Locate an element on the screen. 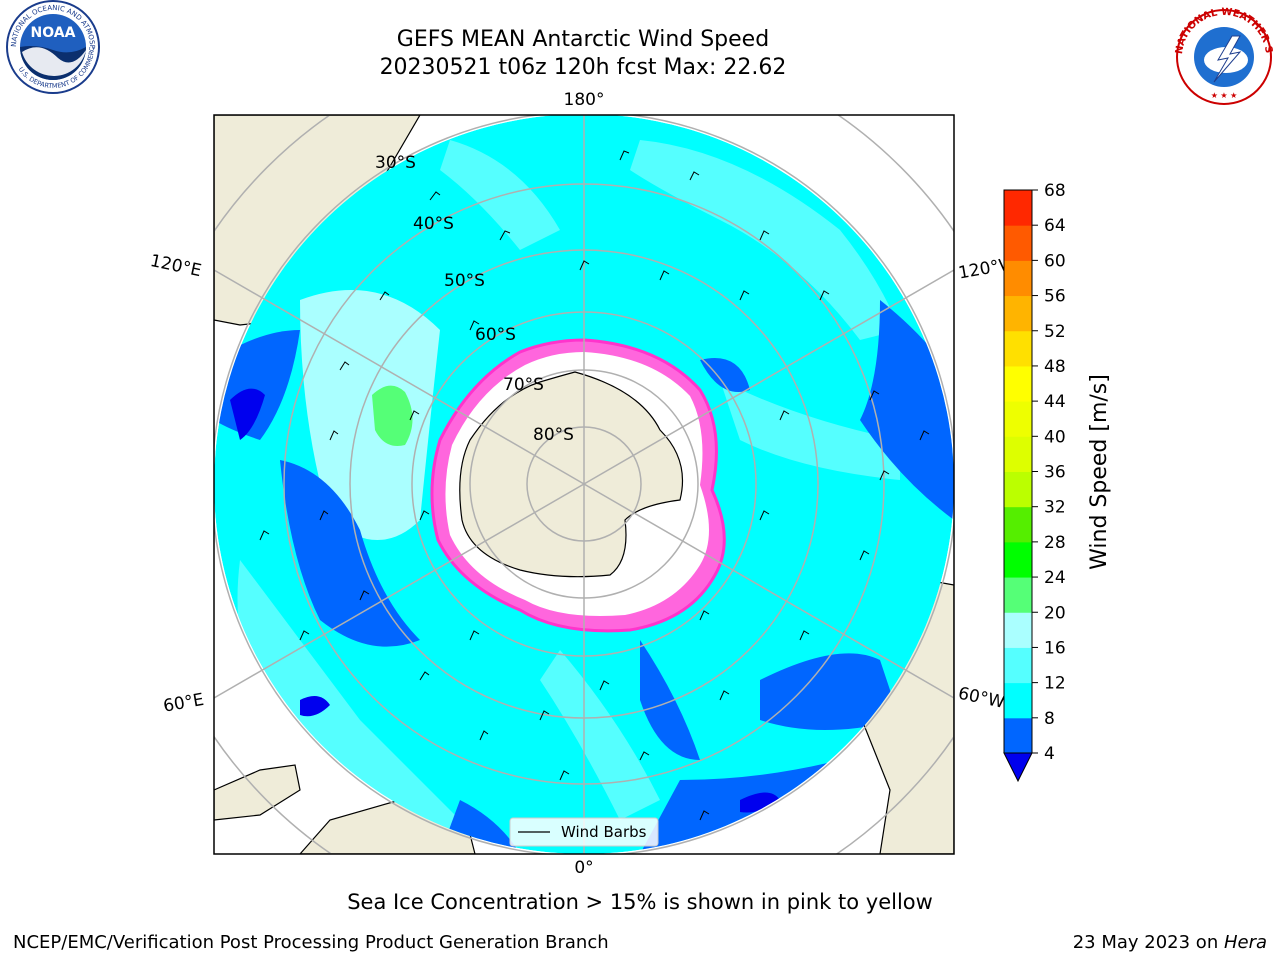 The image size is (1280, 960). footer-right: 23 May 2023 on Hera is located at coordinates (1170, 942).